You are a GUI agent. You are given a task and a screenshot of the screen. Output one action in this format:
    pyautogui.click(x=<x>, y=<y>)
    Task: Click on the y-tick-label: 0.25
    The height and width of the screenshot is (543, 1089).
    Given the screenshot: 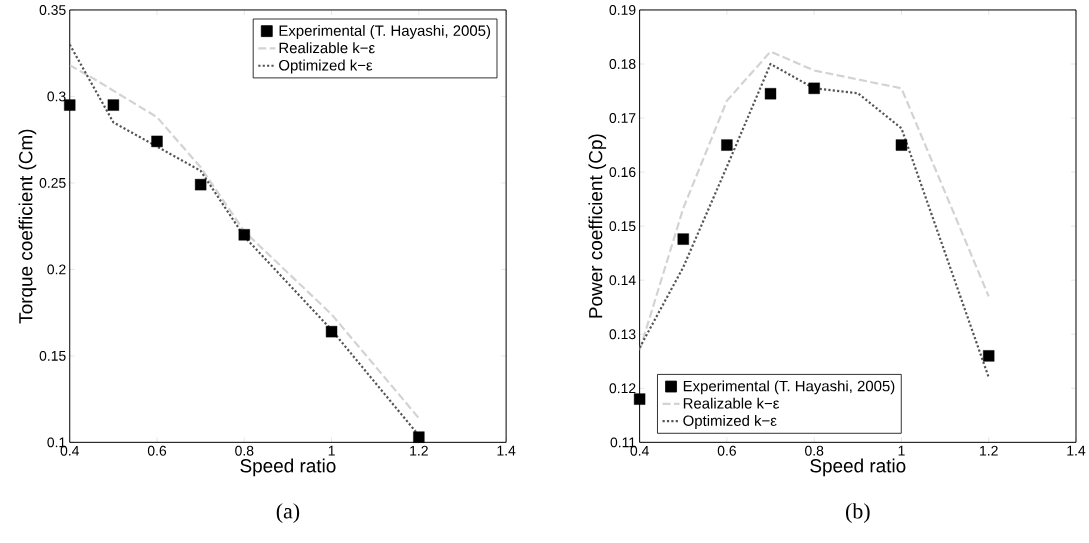 What is the action you would take?
    pyautogui.click(x=52, y=182)
    